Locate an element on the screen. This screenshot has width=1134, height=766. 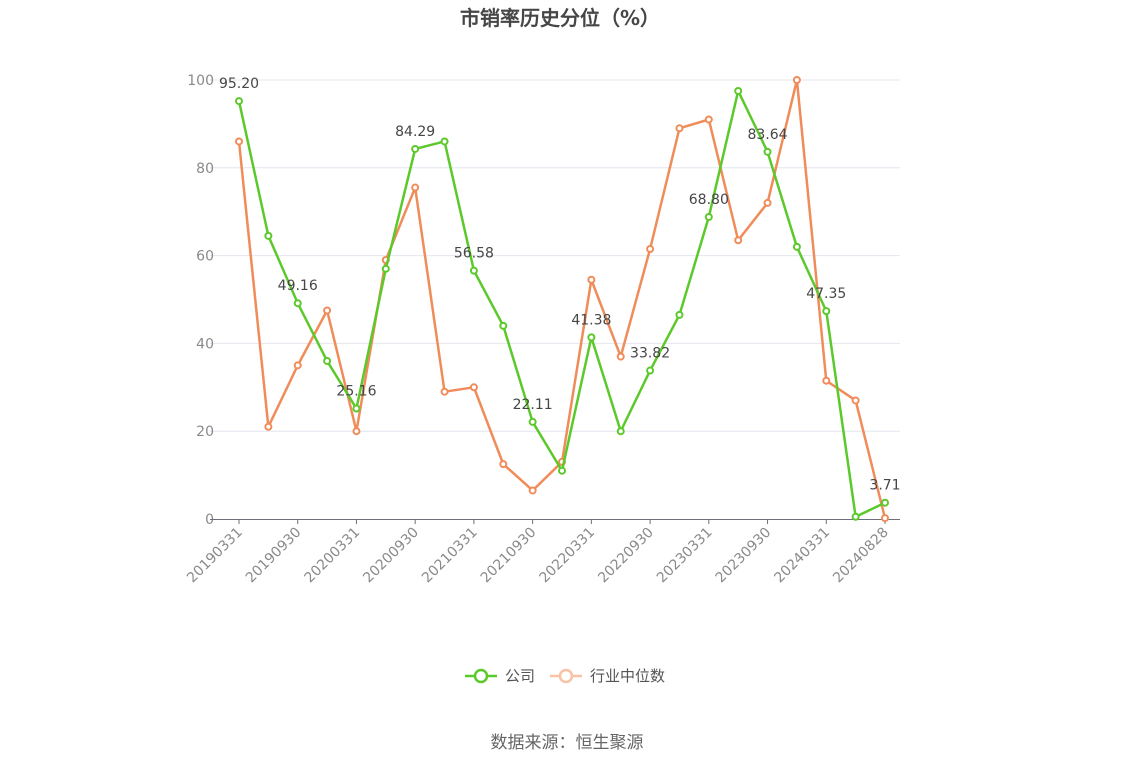
data-label: 25.16 is located at coordinates (356, 392).